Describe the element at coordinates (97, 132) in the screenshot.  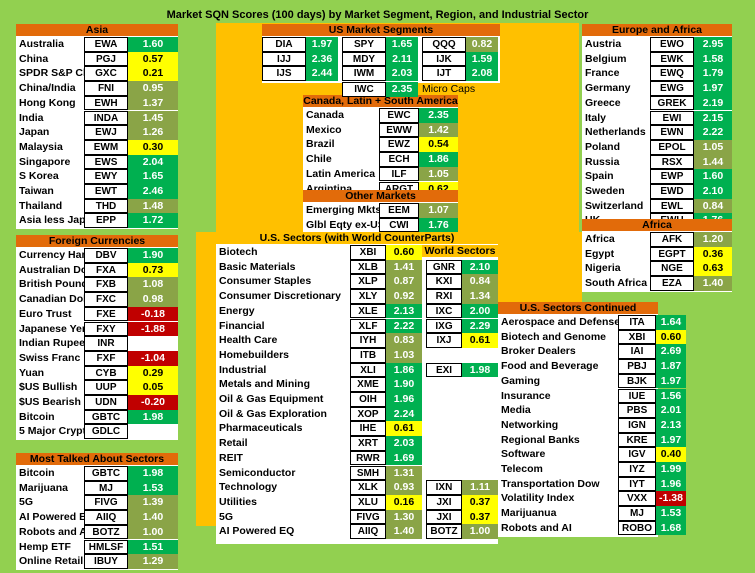
I see `asia-row: Japan EWJ 1.26` at that location.